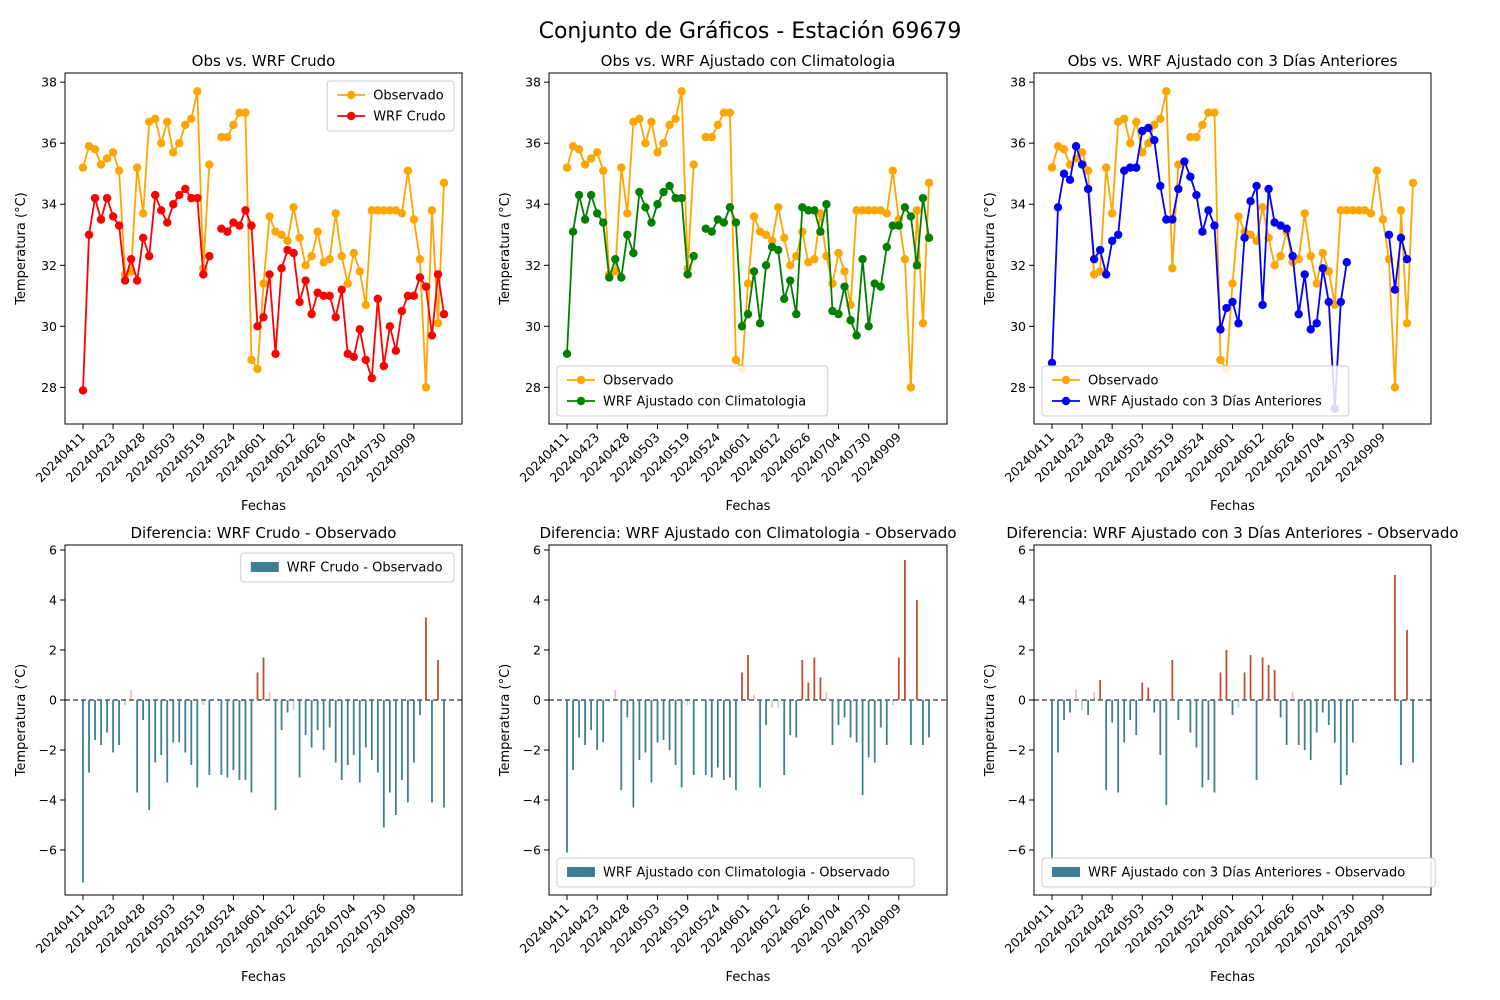 This screenshot has height=1000, width=1500. What do you see at coordinates (581, 872) in the screenshot?
I see `legend-swatch` at bounding box center [581, 872].